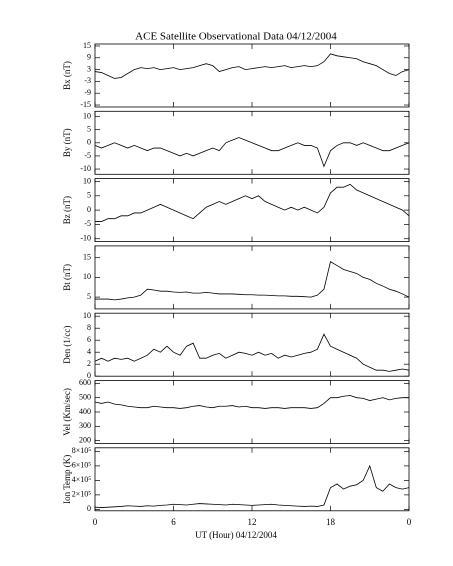  I want to click on y-axis-label: Bt (nT), so click(67, 277).